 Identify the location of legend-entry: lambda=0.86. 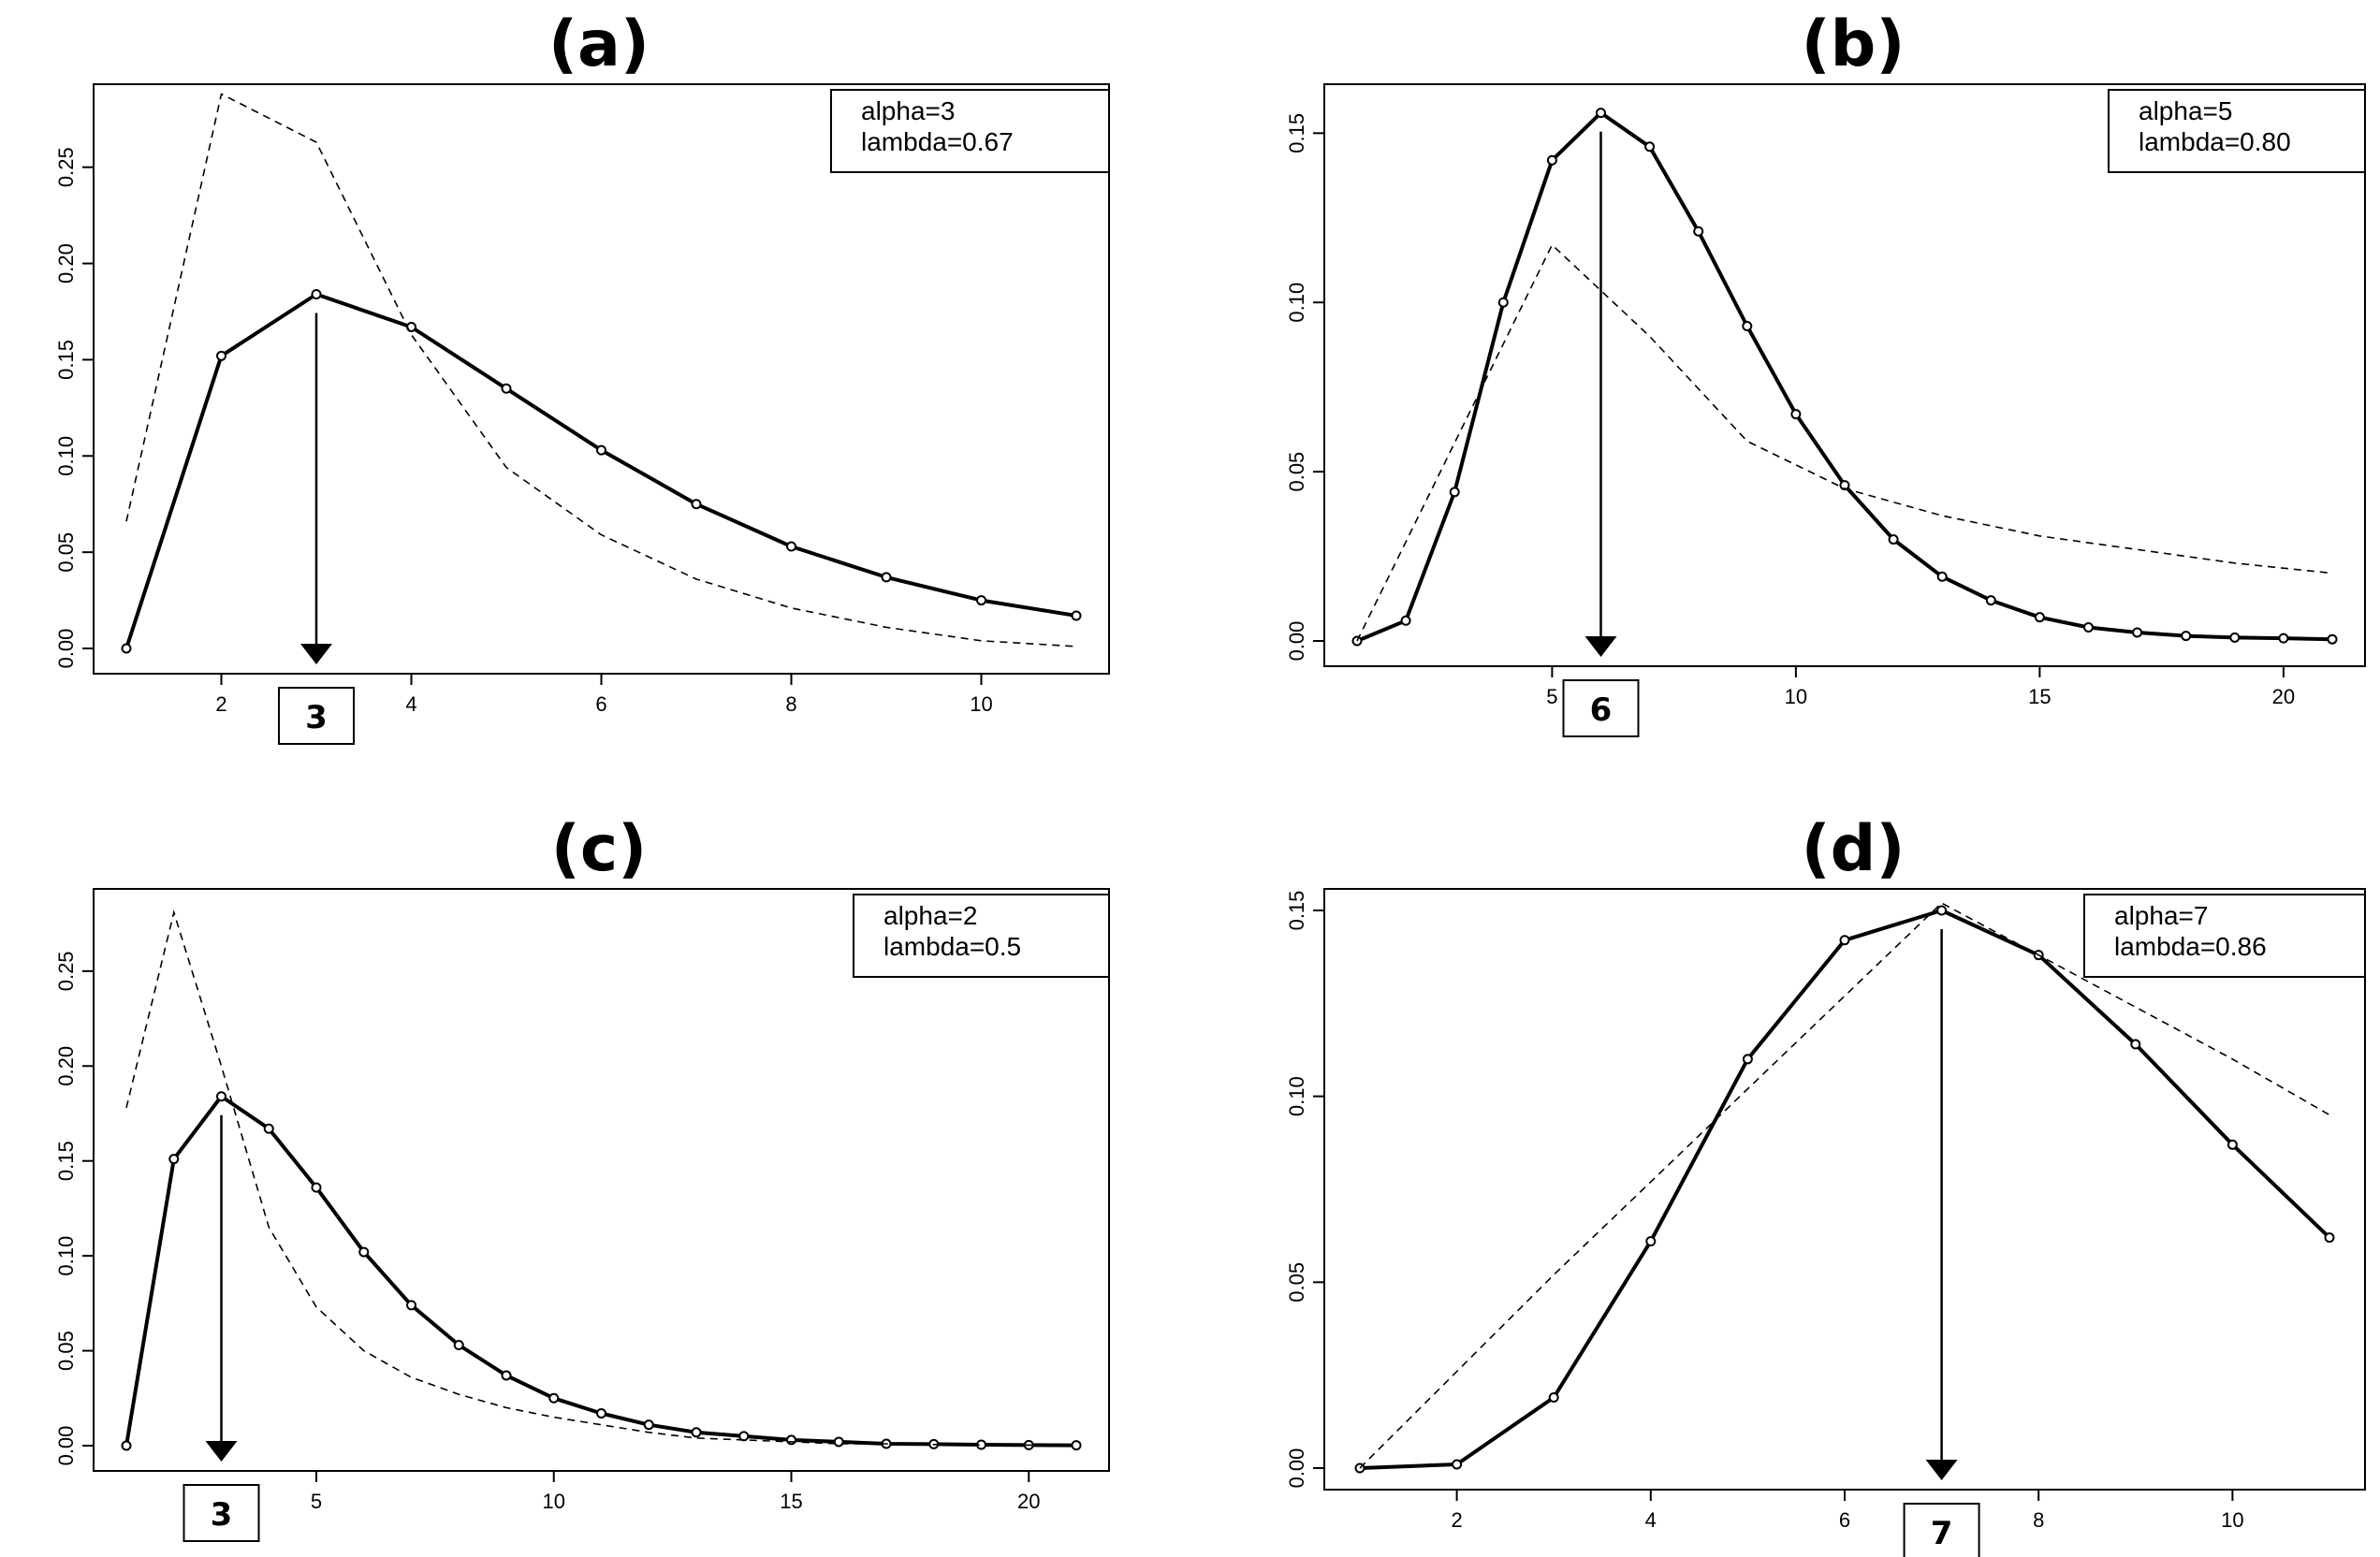
(2190, 947).